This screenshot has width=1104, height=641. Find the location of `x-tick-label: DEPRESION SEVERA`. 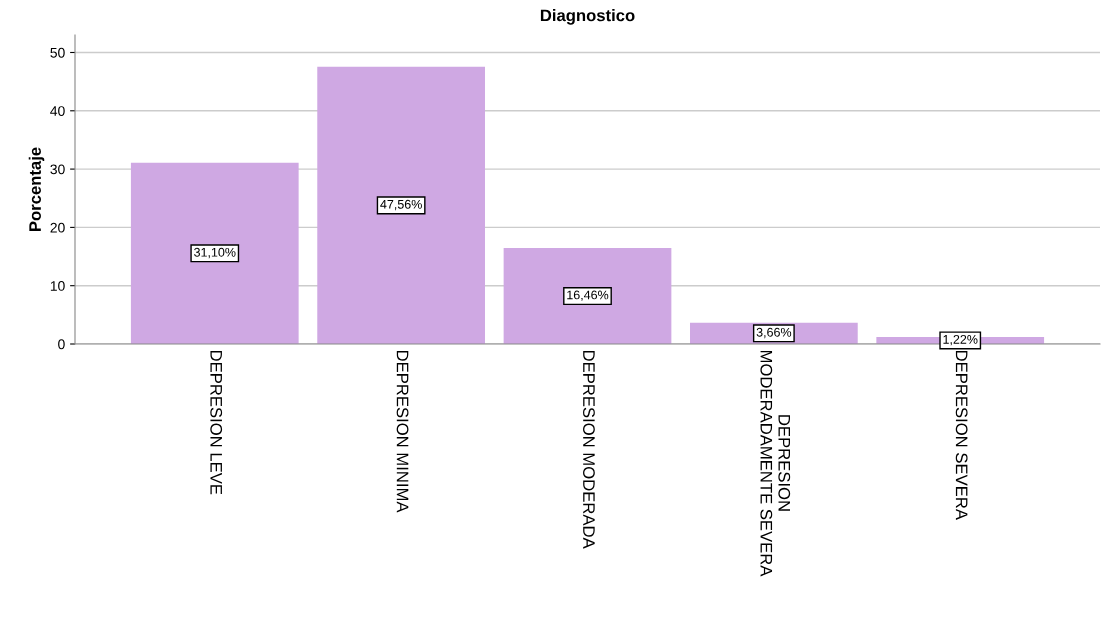

x-tick-label: DEPRESION SEVERA is located at coordinates (961, 435).